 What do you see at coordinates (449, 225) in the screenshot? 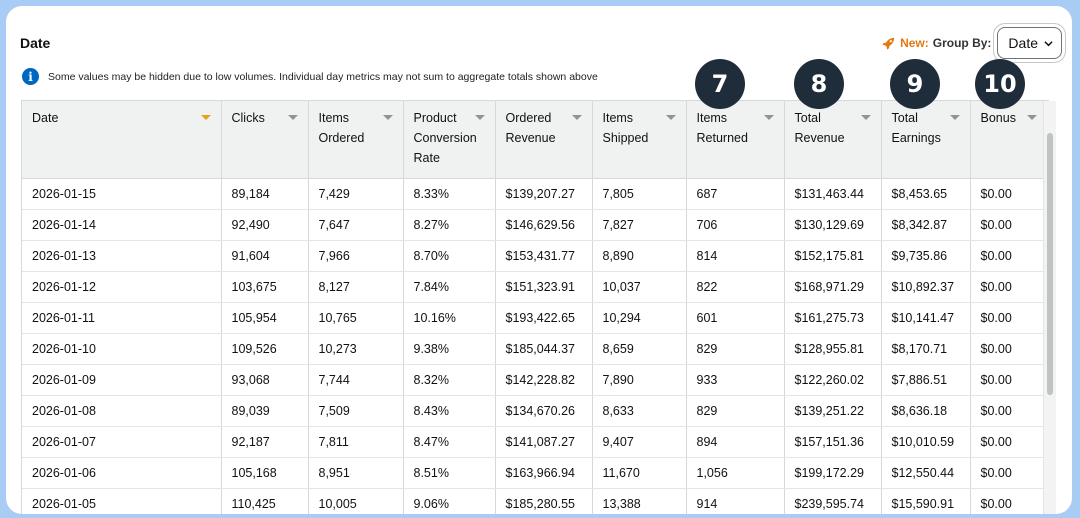
I see `table-cell: 8.27%` at bounding box center [449, 225].